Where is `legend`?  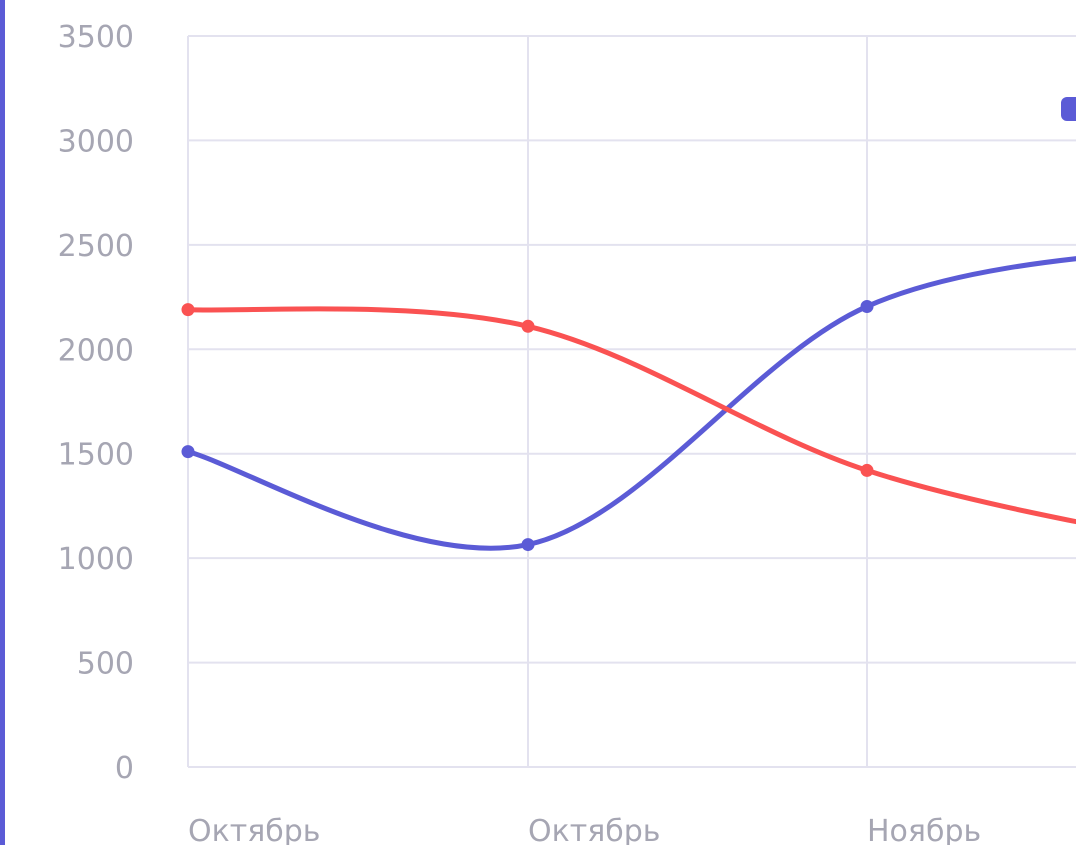
legend is located at coordinates (1068, 109).